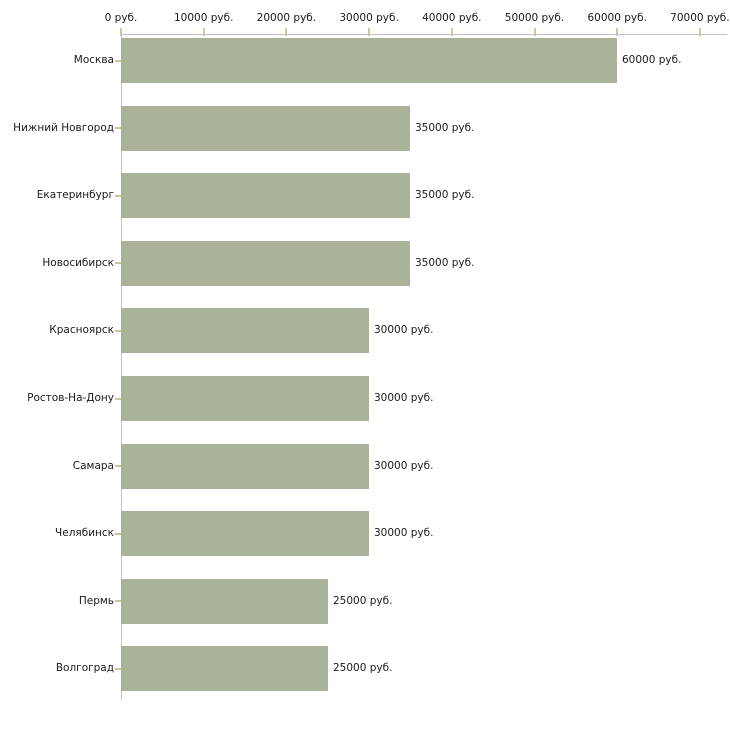 The width and height of the screenshot is (730, 730). Describe the element at coordinates (63, 127) in the screenshot. I see `category-label: Нижний Новгород` at that location.